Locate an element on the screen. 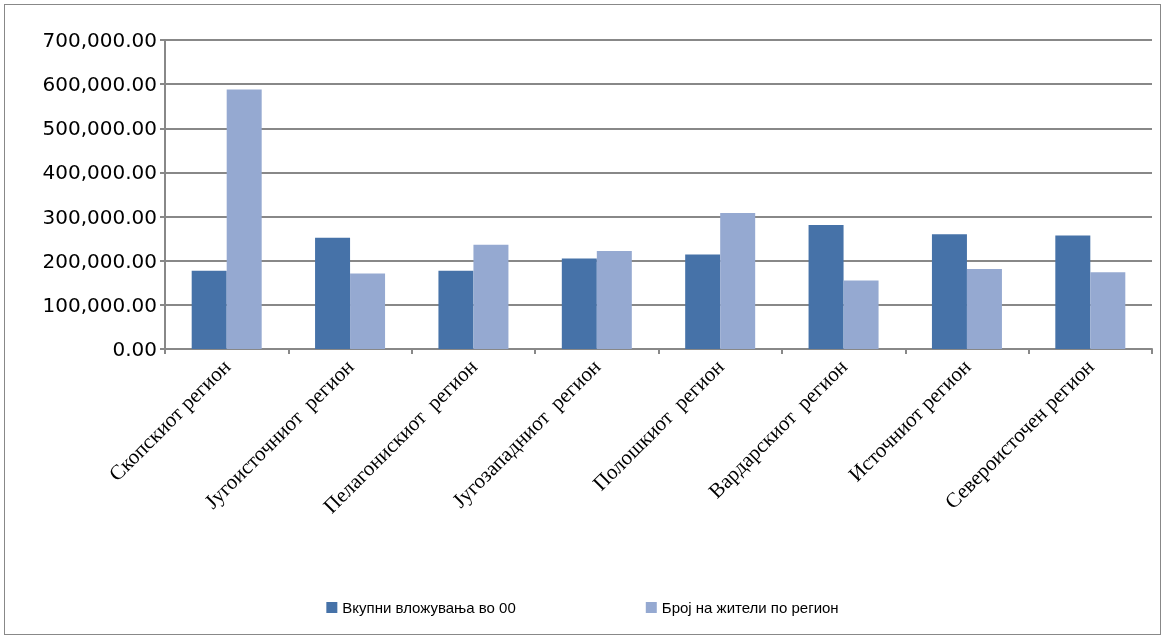 The width and height of the screenshot is (1167, 641). y-tick-label: 600,000.00 is located at coordinates (99, 84).